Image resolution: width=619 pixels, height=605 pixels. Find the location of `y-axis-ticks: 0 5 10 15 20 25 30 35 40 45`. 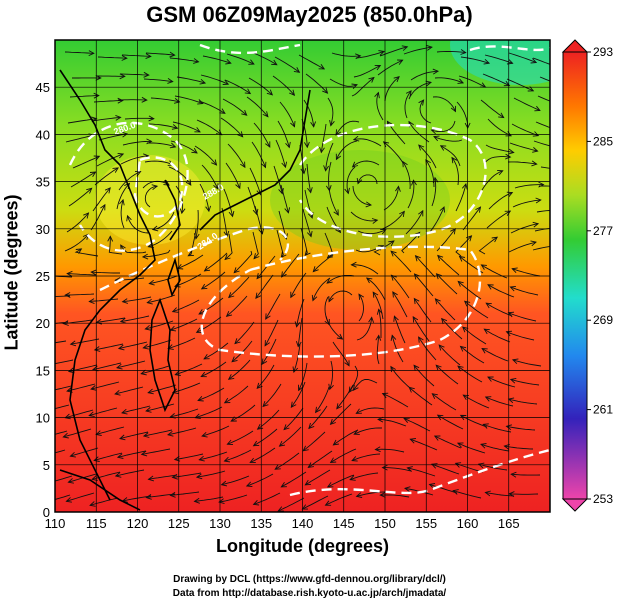

y-axis-ticks: 0 5 10 15 20 25 30 35 40 45 is located at coordinates (43, 300).